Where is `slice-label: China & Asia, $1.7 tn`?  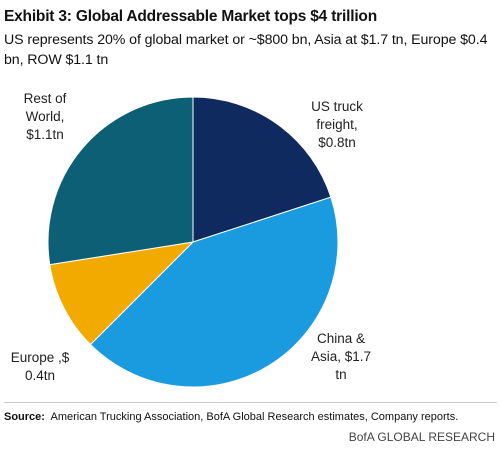
slice-label: China & Asia, $1.7 tn is located at coordinates (341, 356).